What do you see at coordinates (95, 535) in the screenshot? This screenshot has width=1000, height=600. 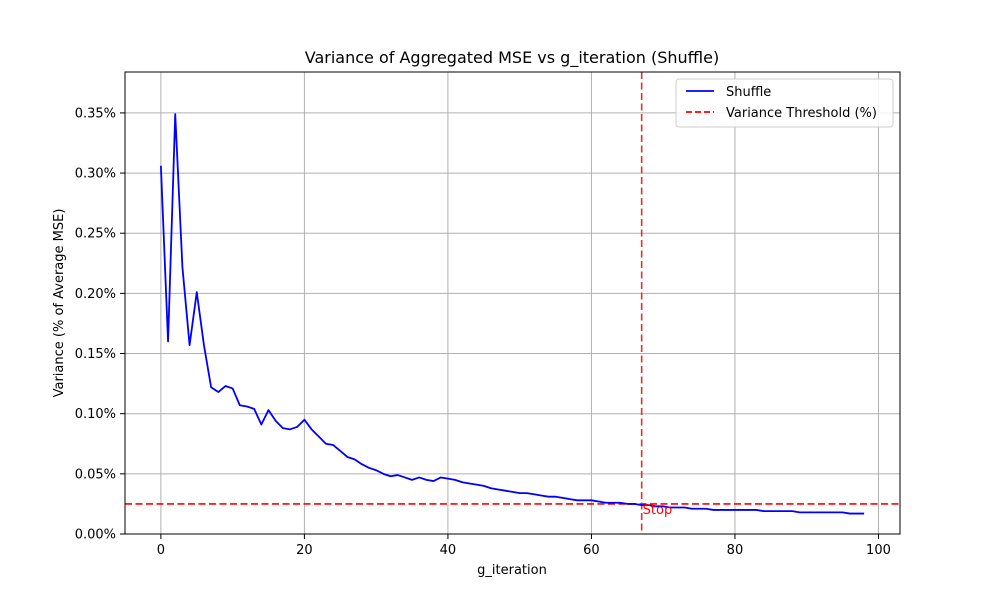 I see `y-tick-label: 0.00%` at bounding box center [95, 535].